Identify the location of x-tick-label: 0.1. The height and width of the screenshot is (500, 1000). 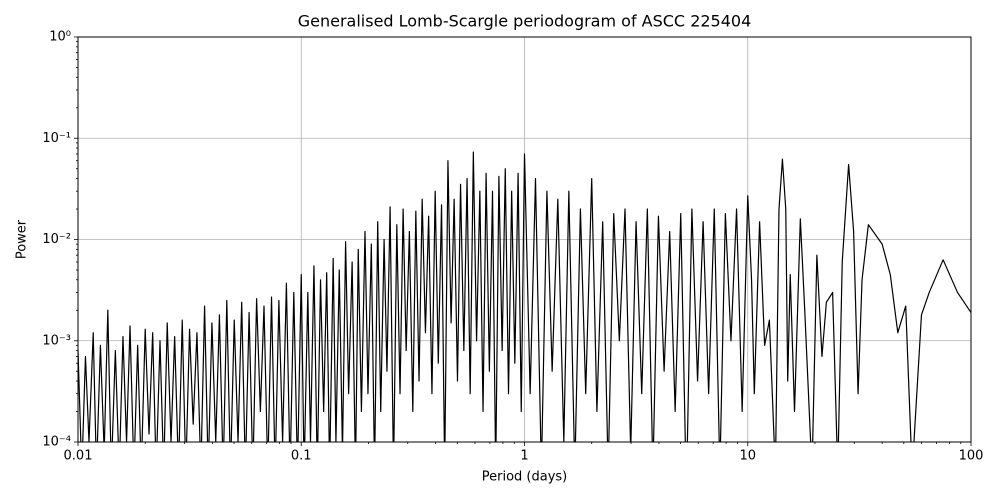
(301, 456).